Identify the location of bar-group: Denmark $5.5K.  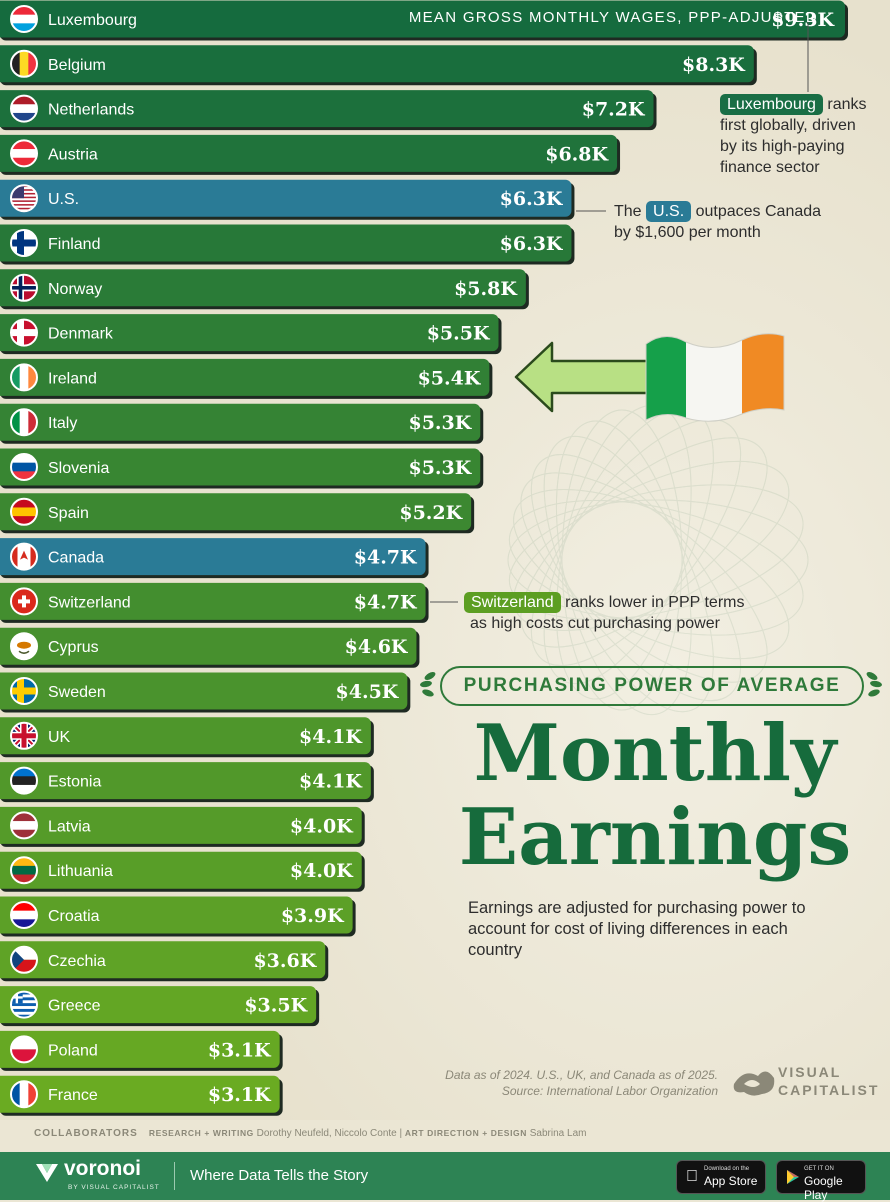
(251, 334).